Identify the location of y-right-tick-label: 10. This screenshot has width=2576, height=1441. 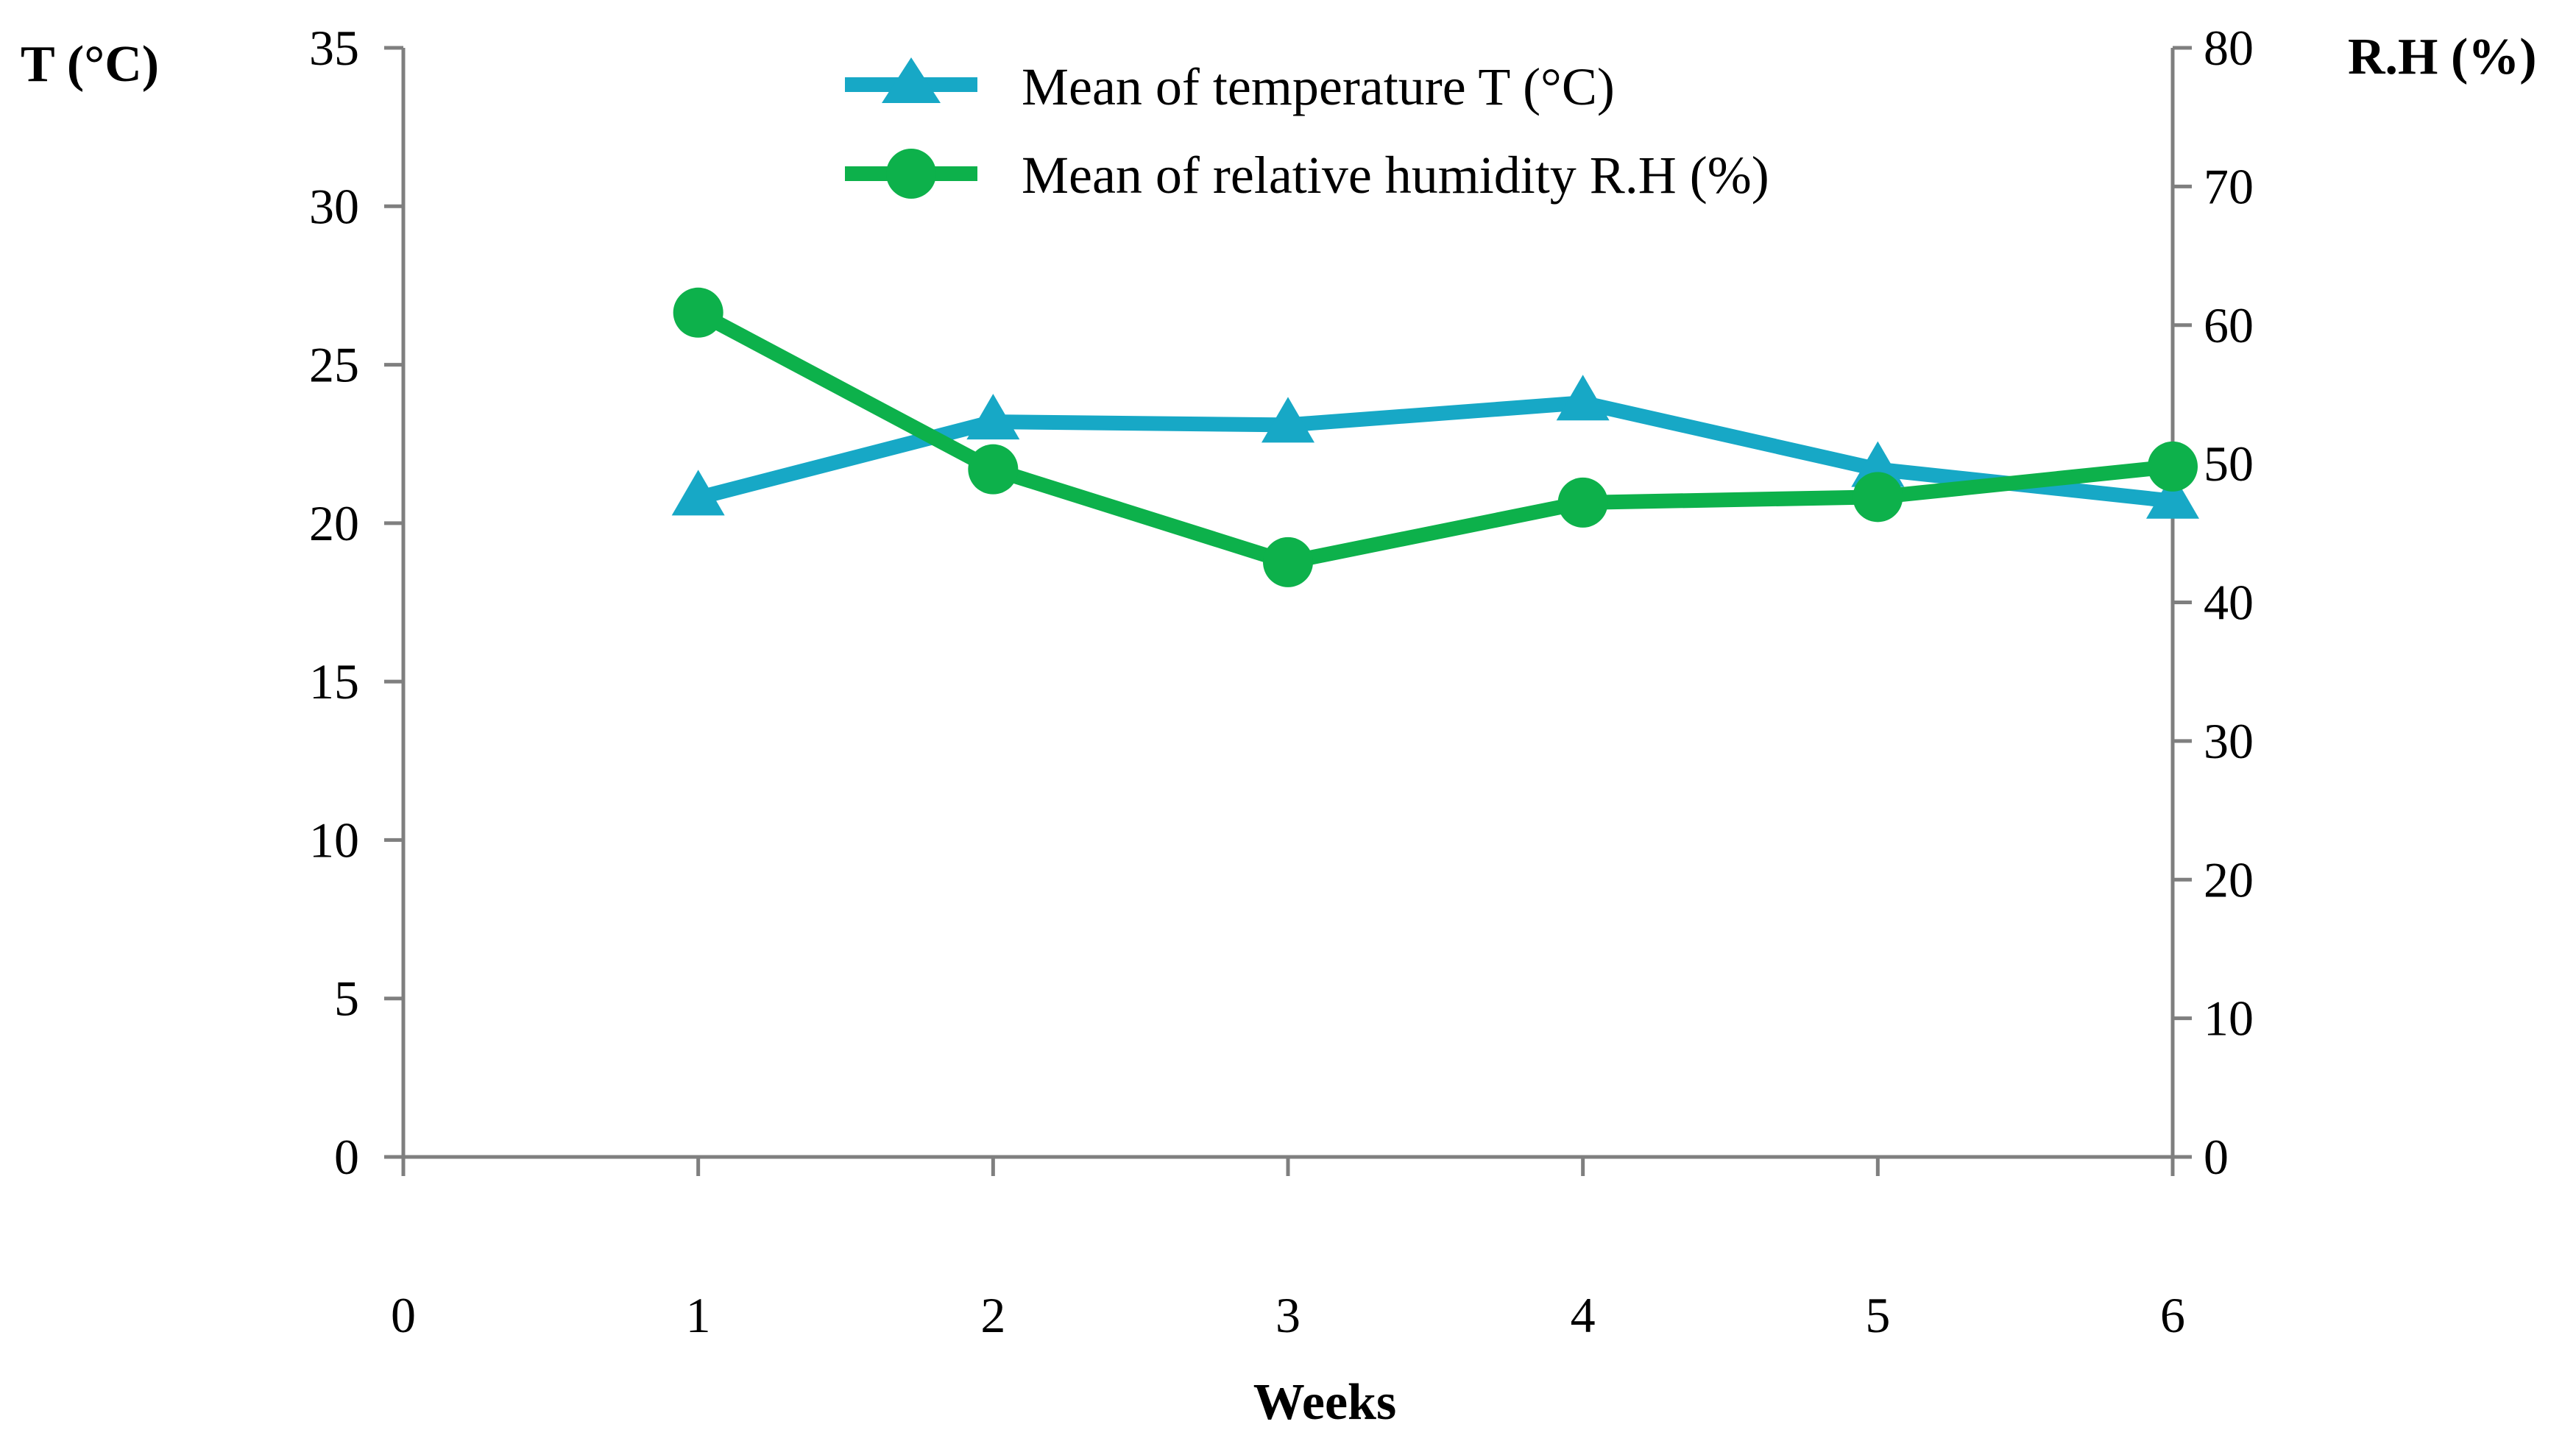
(2229, 1019).